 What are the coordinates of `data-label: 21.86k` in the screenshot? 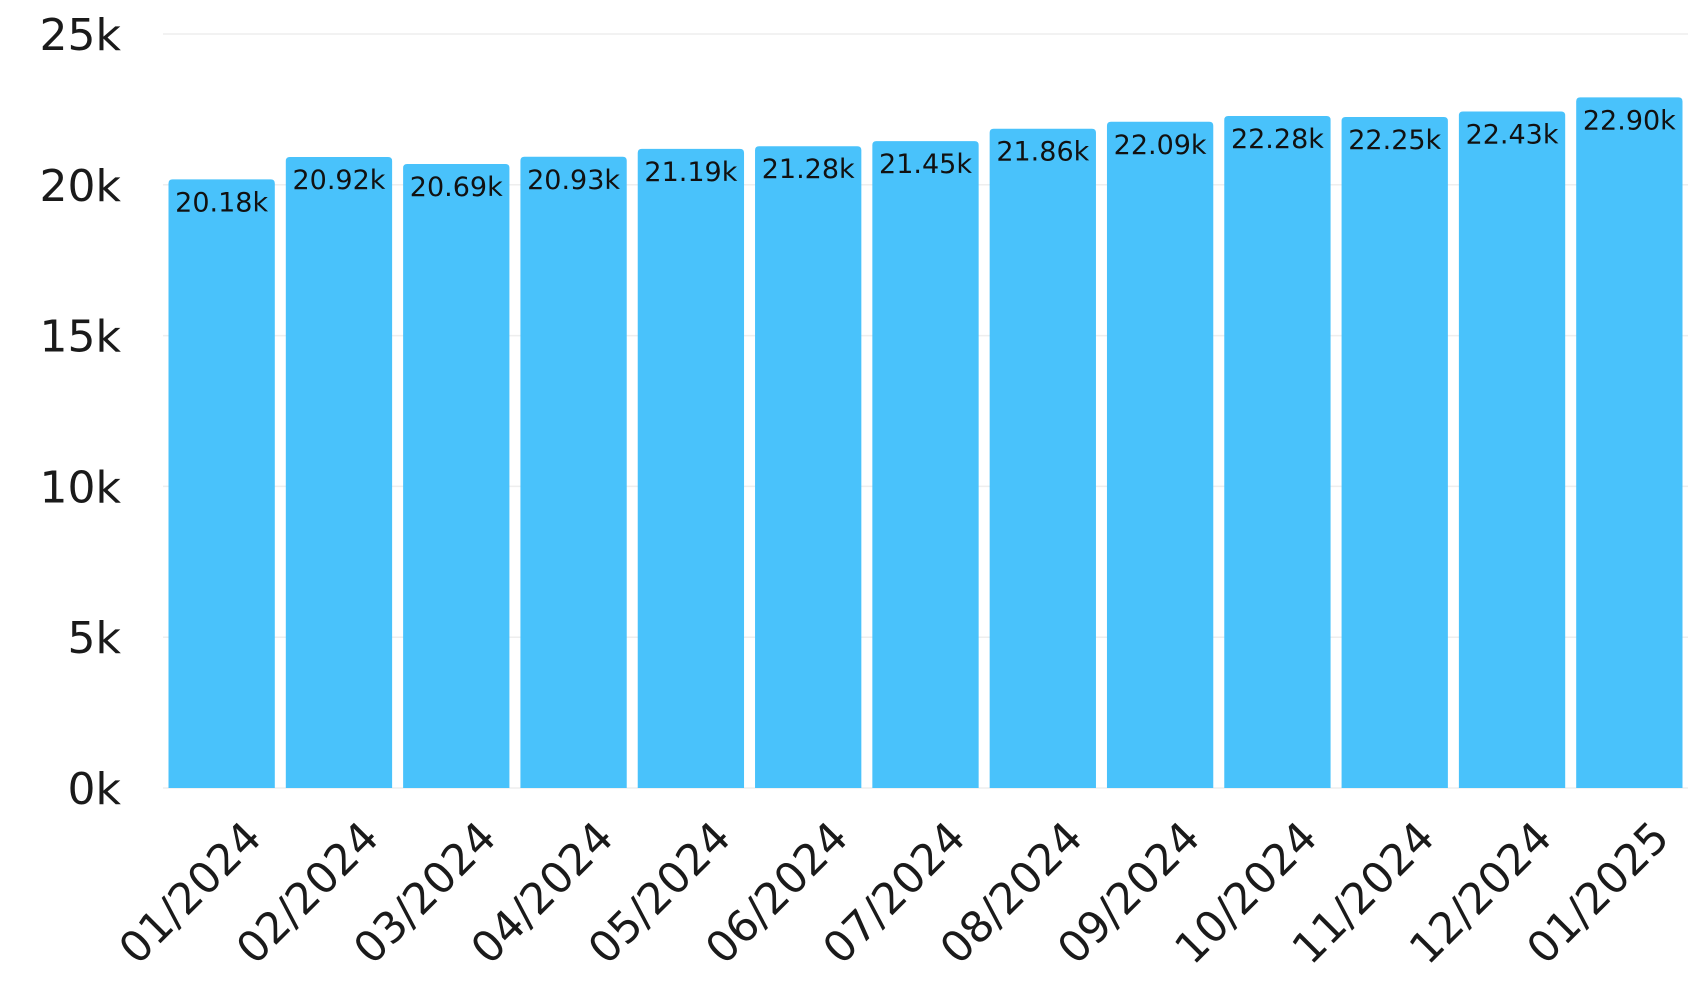 It's located at (1042, 152).